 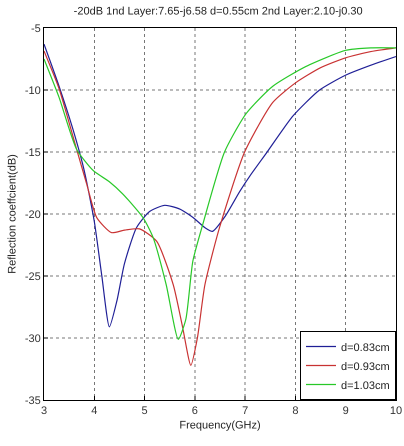 What do you see at coordinates (32, 400) in the screenshot?
I see `y-tick-label: -35` at bounding box center [32, 400].